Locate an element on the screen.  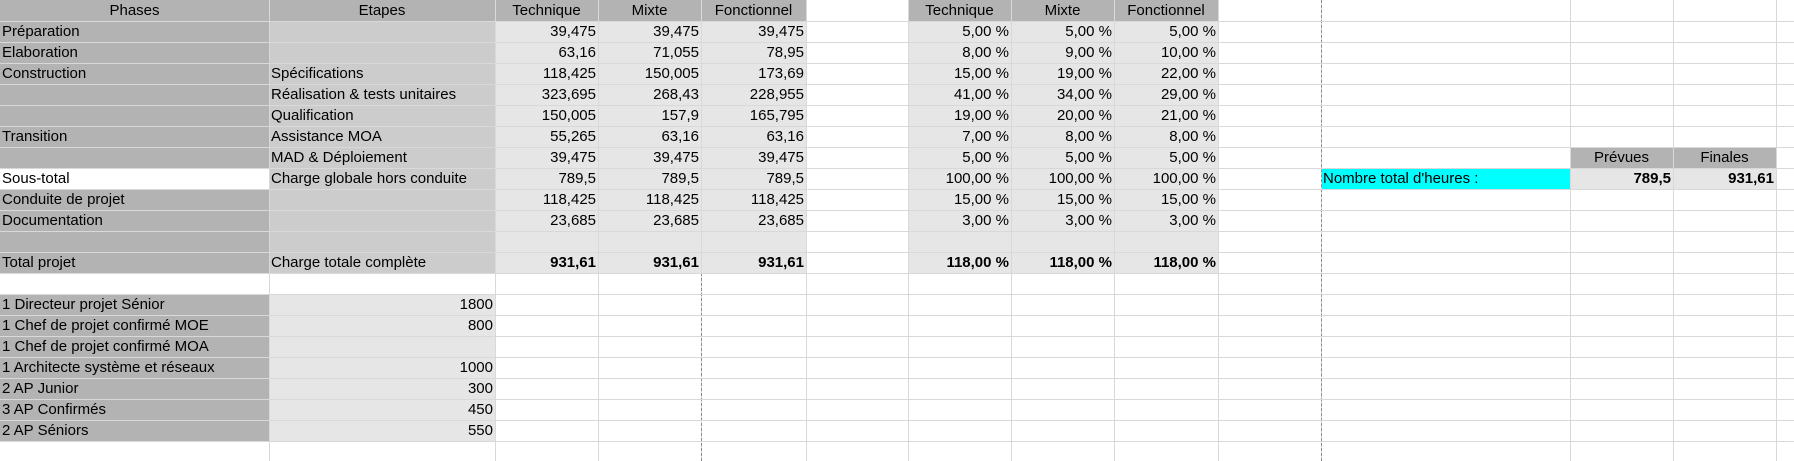
header-mixte: Mixte is located at coordinates (649, 10).